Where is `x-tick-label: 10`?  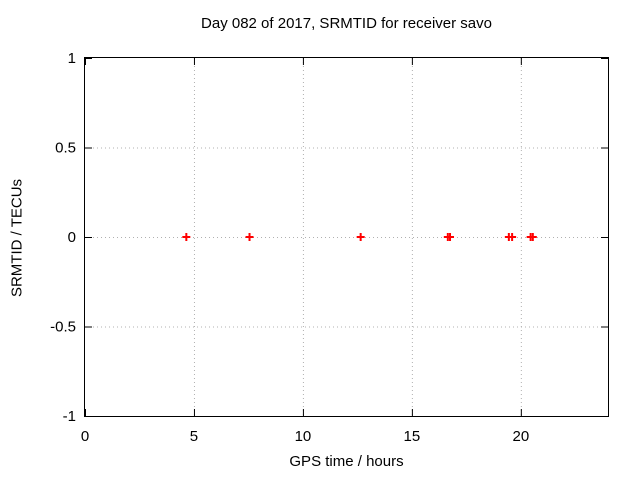 x-tick-label: 10 is located at coordinates (303, 436).